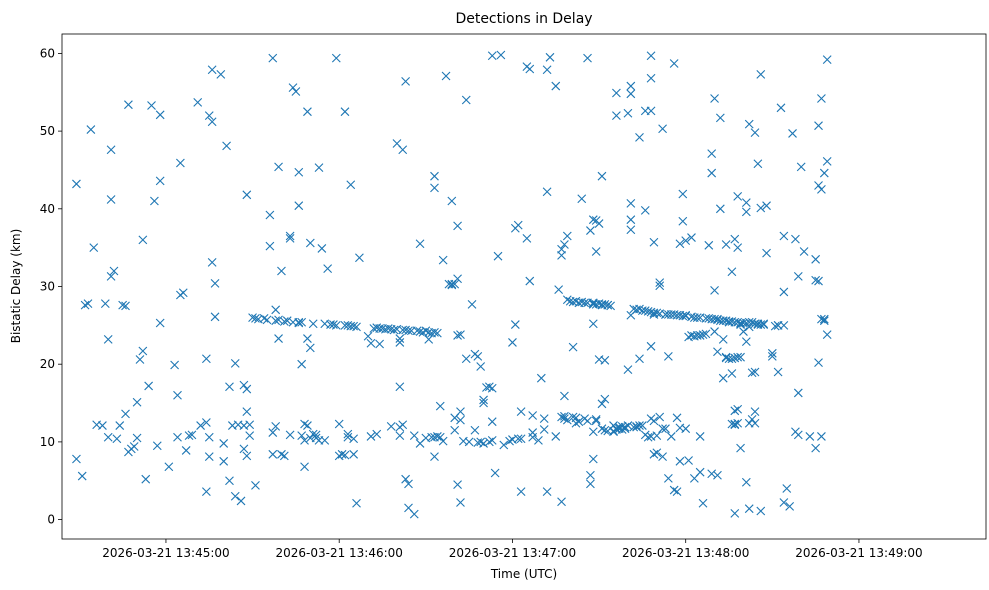 The height and width of the screenshot is (590, 989). I want to click on x-tick-label: 2026-03-21 13:49:00, so click(858, 553).